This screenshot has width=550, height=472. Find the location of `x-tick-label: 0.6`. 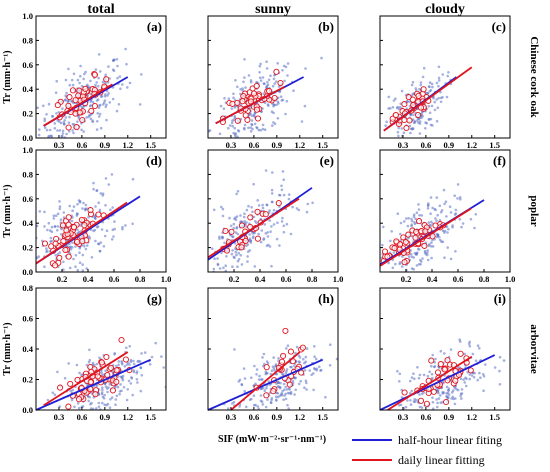

x-tick-label: 0.6 is located at coordinates (82, 417).